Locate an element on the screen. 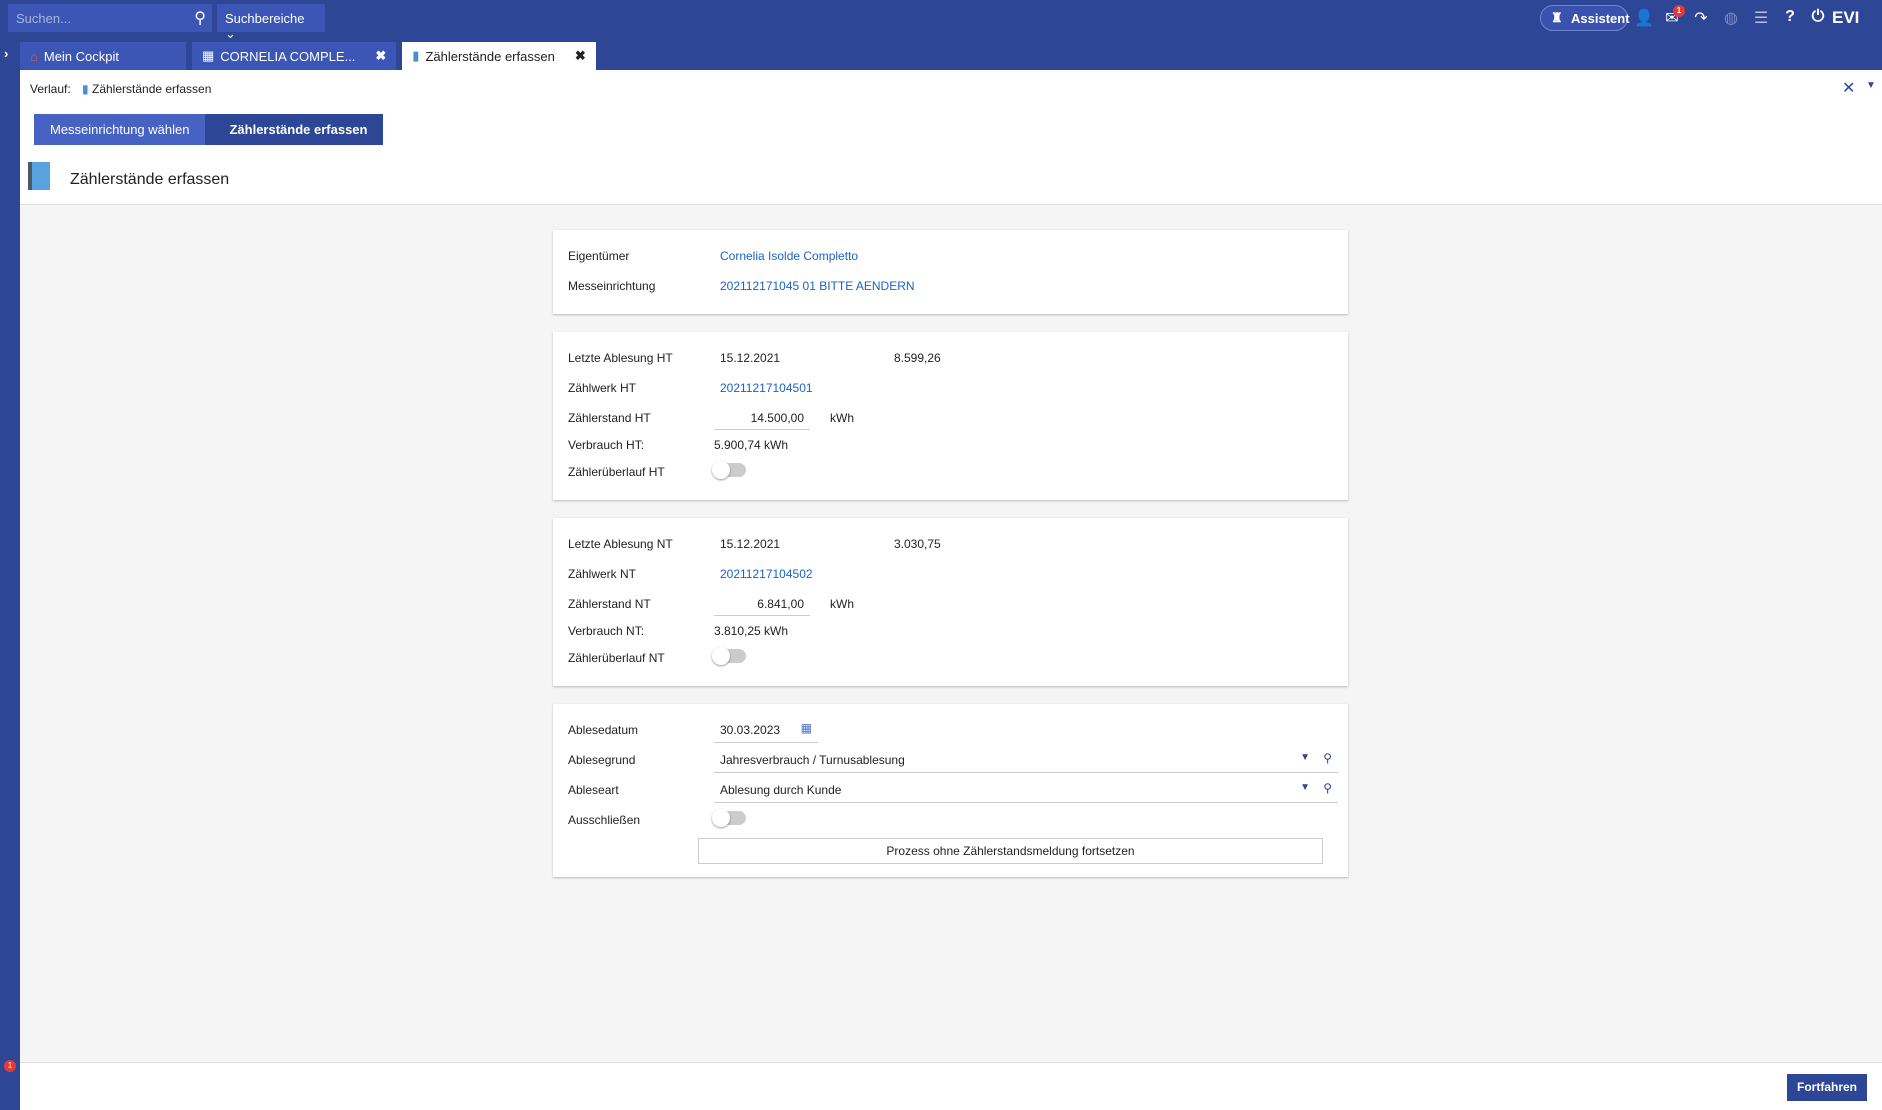  tab-label: Mein Cockpit is located at coordinates (81, 56).